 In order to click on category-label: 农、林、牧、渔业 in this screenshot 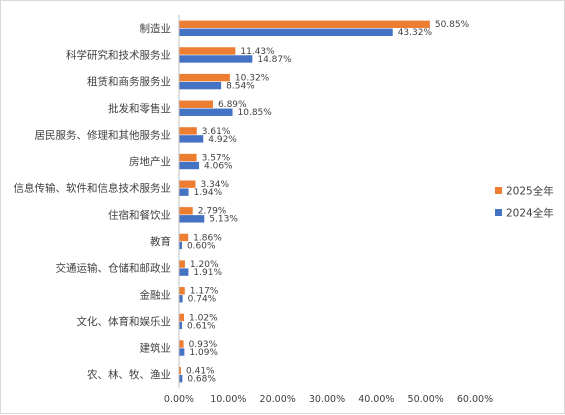, I will do `click(129, 374)`.